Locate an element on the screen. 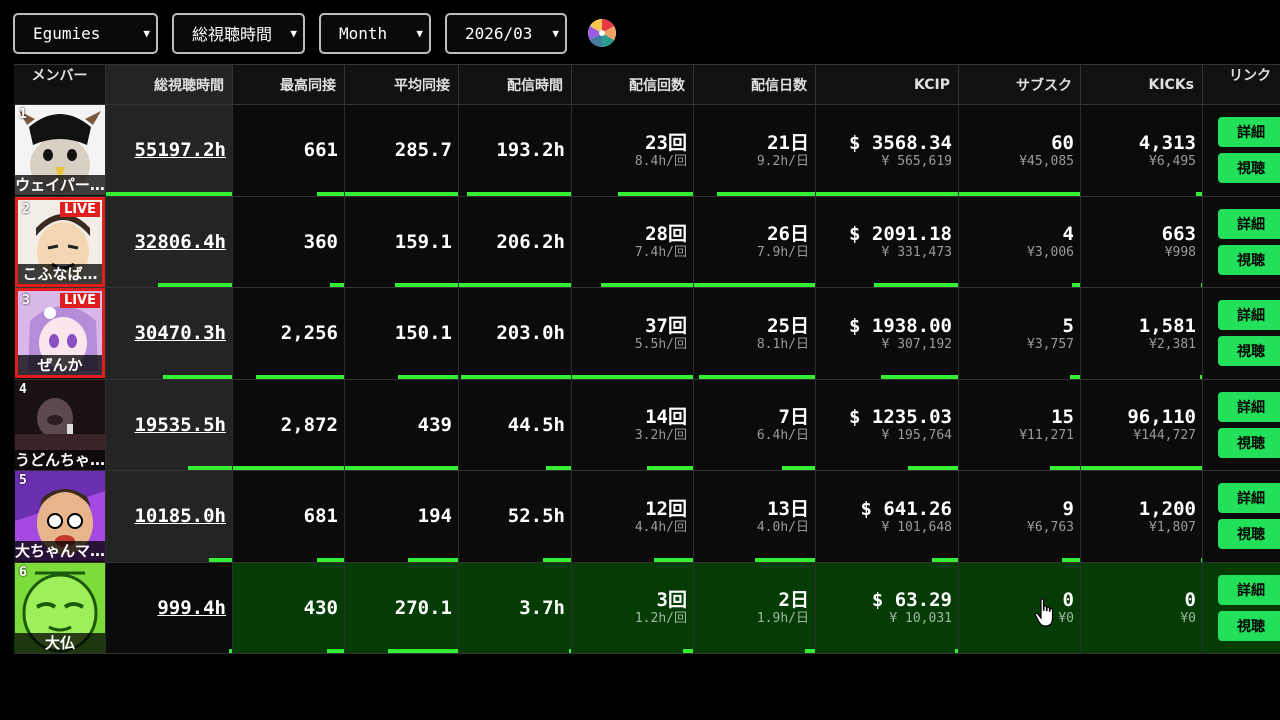  stream-days-subvalue: 1.9h/日 is located at coordinates (782, 619).